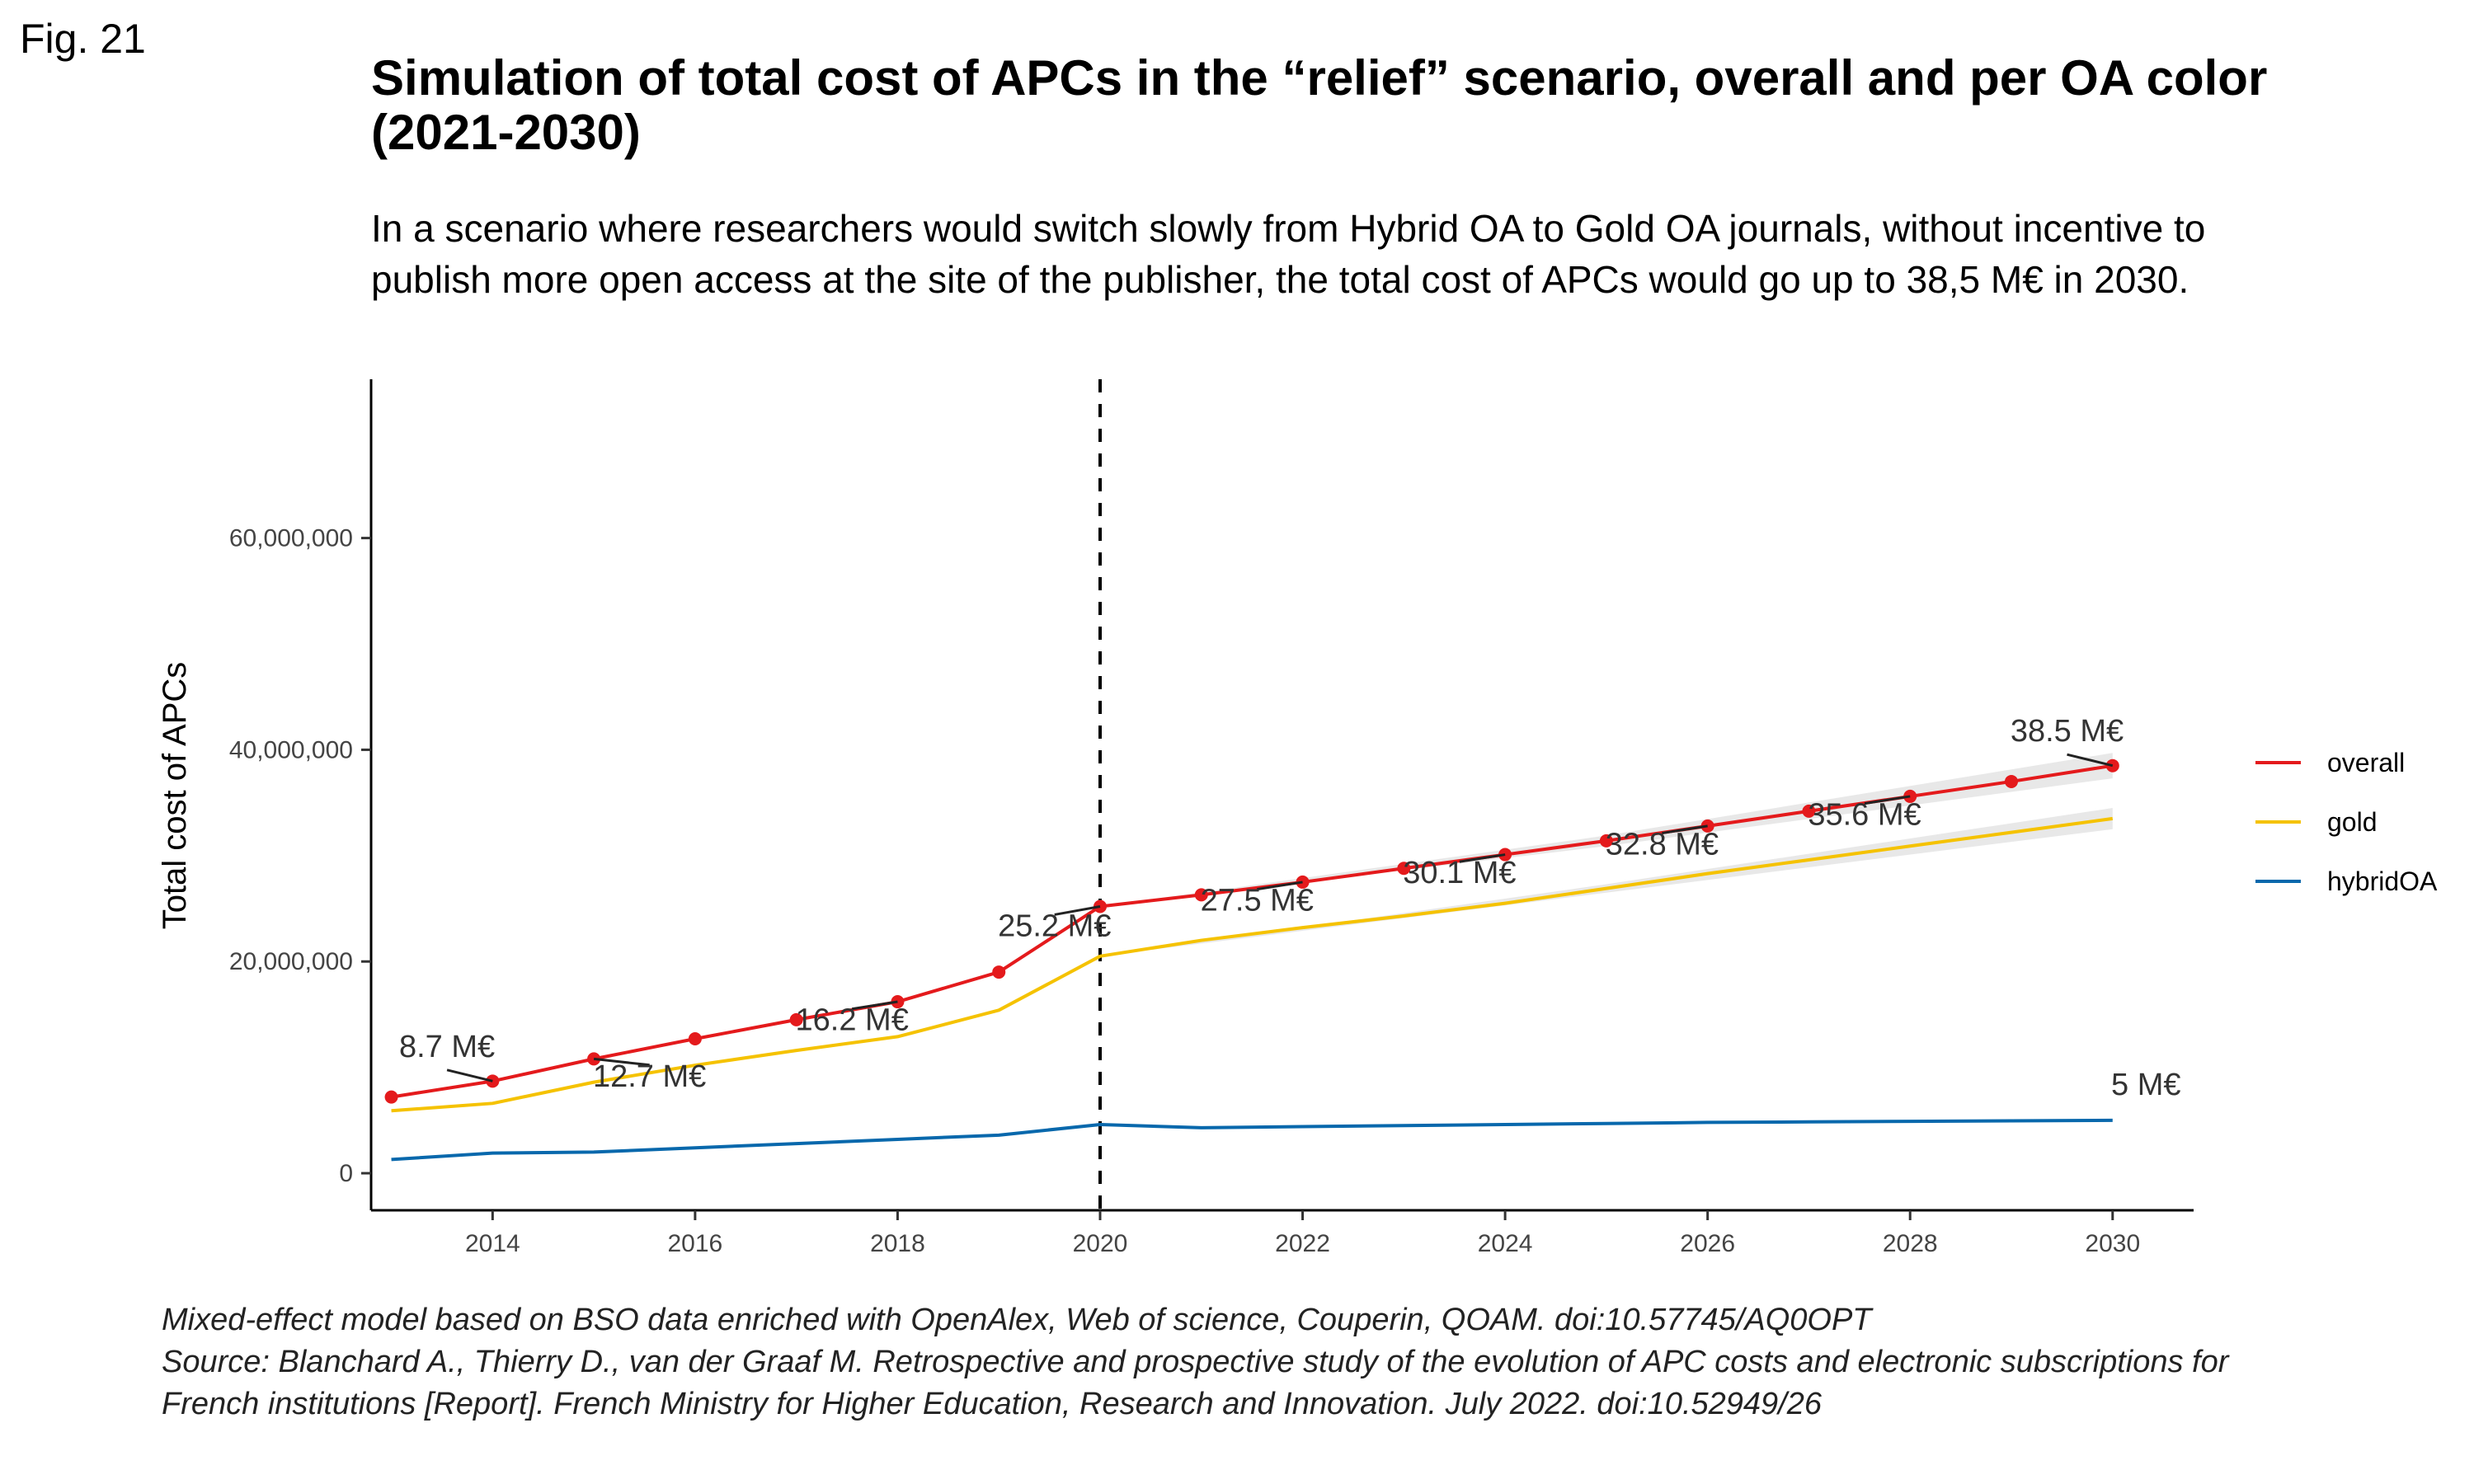 Image resolution: width=2474 pixels, height=1484 pixels. What do you see at coordinates (1662, 845) in the screenshot?
I see `data-label: 32.8 M€` at bounding box center [1662, 845].